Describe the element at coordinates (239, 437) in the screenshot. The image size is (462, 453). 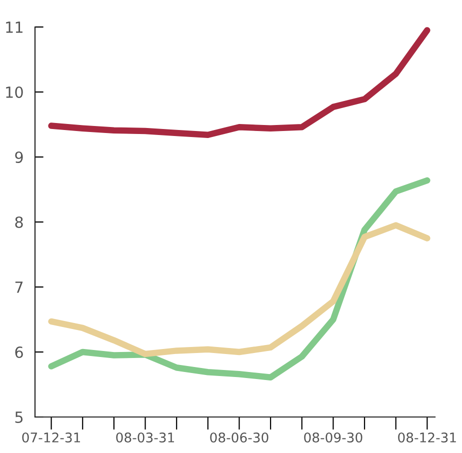
I see `x-tick-label: 08-06-30` at that location.